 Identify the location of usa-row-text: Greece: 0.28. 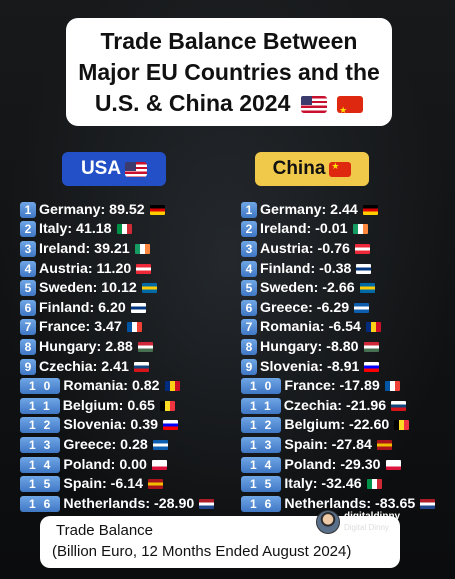
(105, 444).